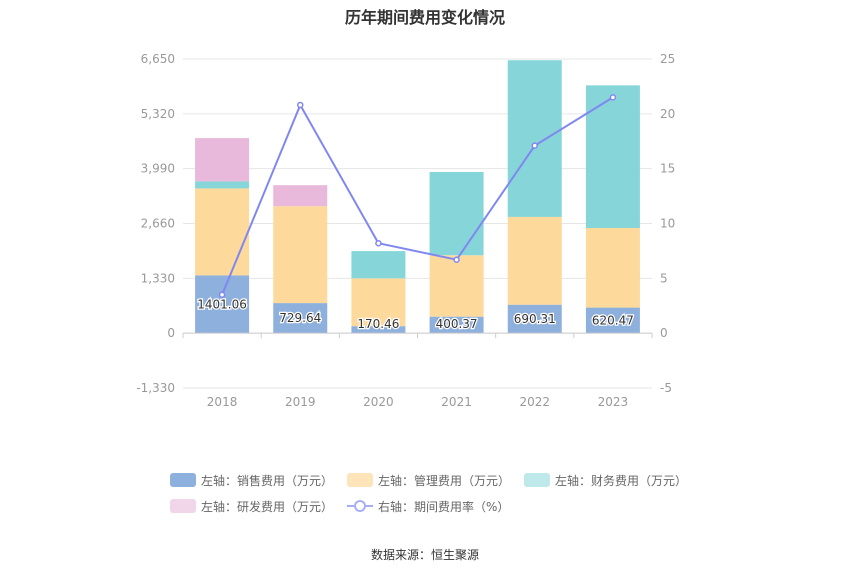 This screenshot has height=575, width=850. Describe the element at coordinates (360, 480) in the screenshot. I see `legend-swatch-admin` at that location.